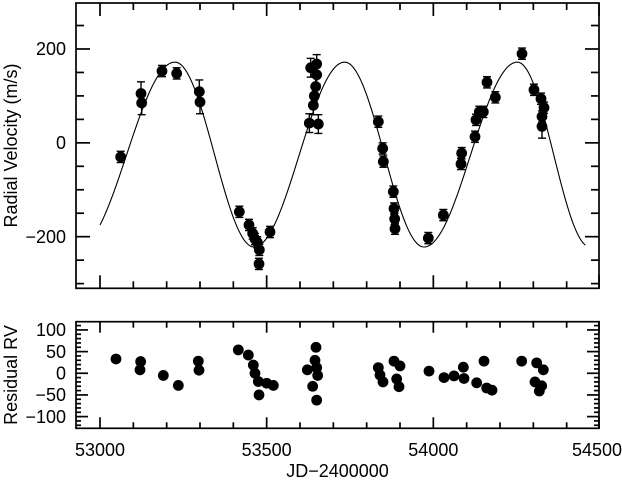 Image resolution: width=622 pixels, height=482 pixels. Describe the element at coordinates (51, 330) in the screenshot. I see `y-tick-label: 100` at that location.